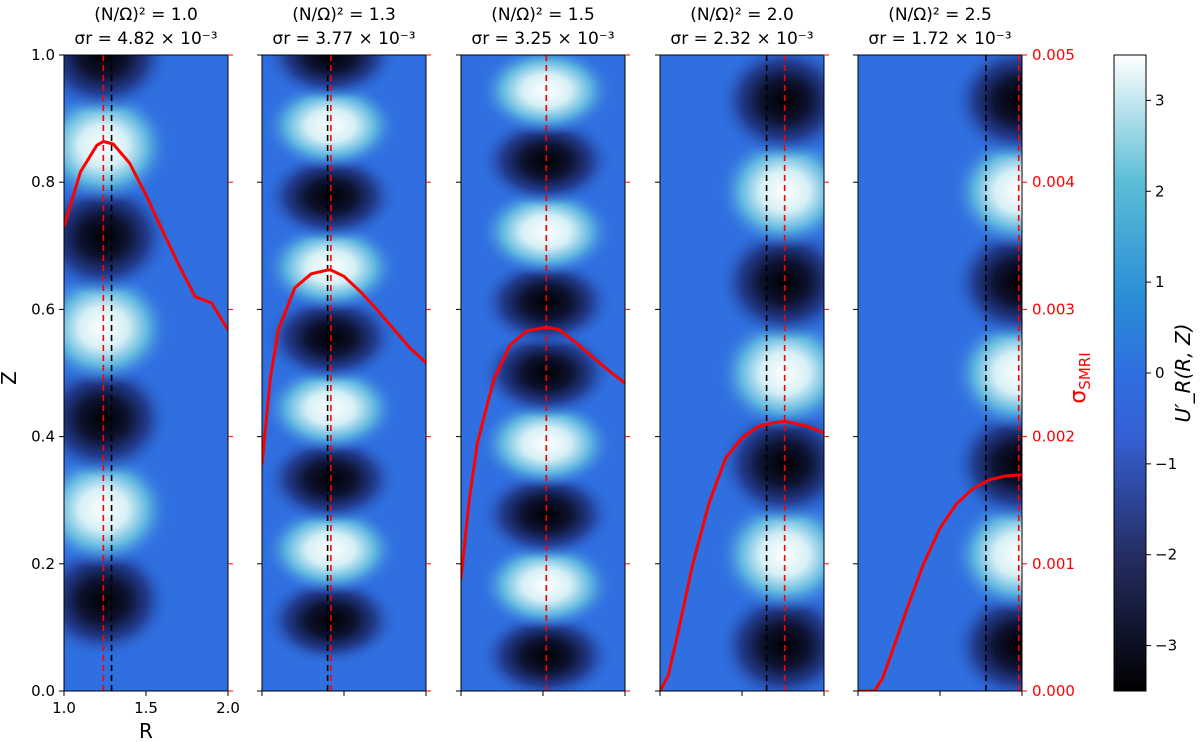 The image size is (1200, 742). What do you see at coordinates (1160, 100) in the screenshot?
I see `colorbar-tick-label: 3` at bounding box center [1160, 100].